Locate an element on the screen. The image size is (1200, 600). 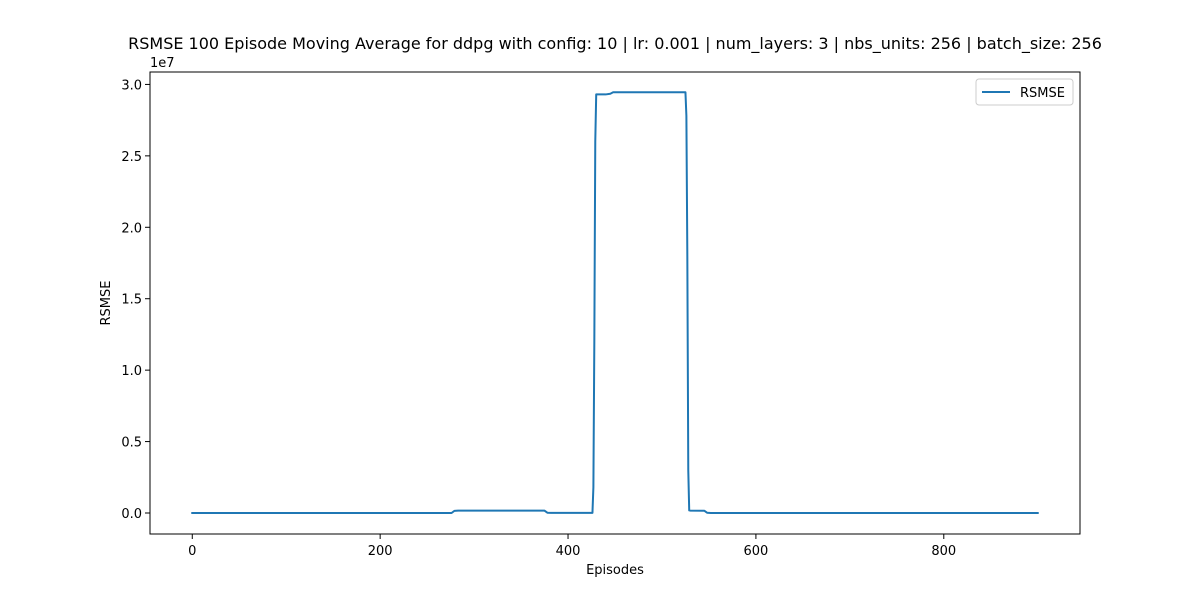
y-tick-label: 3.0 is located at coordinates (131, 85).